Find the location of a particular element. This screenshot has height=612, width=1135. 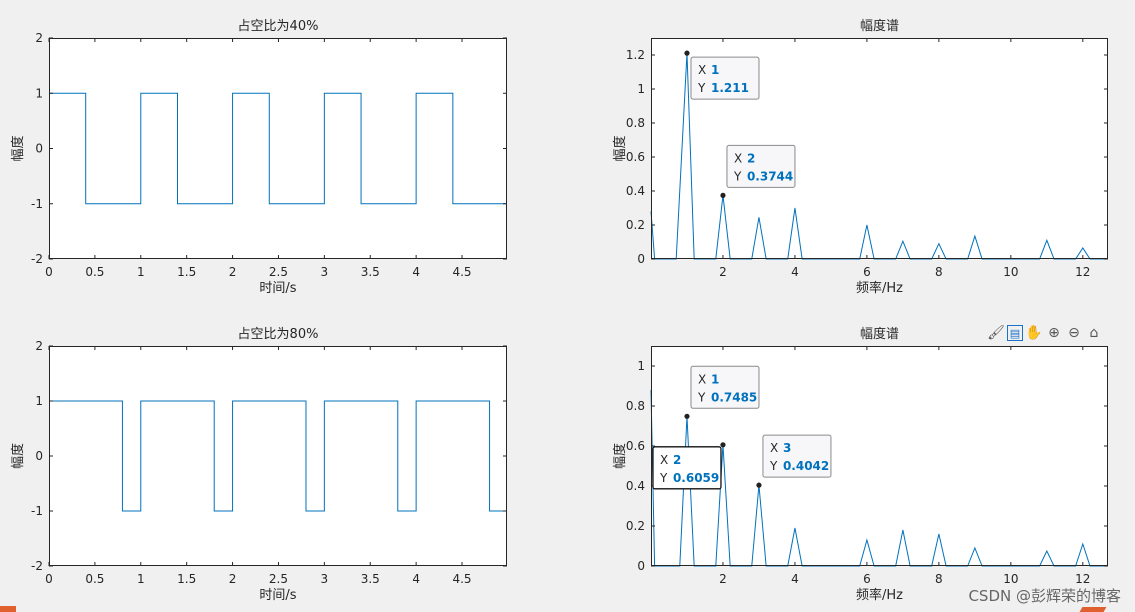

x-tick-label: 10 is located at coordinates (1010, 579).